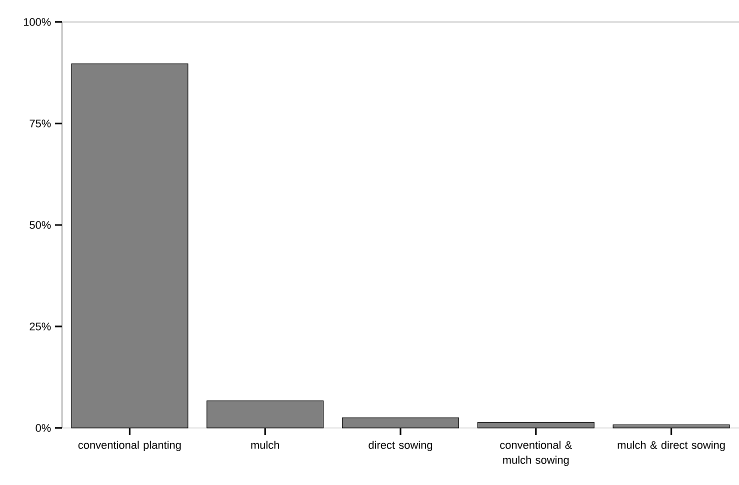 Image resolution: width=739 pixels, height=485 pixels. What do you see at coordinates (43, 428) in the screenshot?
I see `y-tick-label: 0%` at bounding box center [43, 428].